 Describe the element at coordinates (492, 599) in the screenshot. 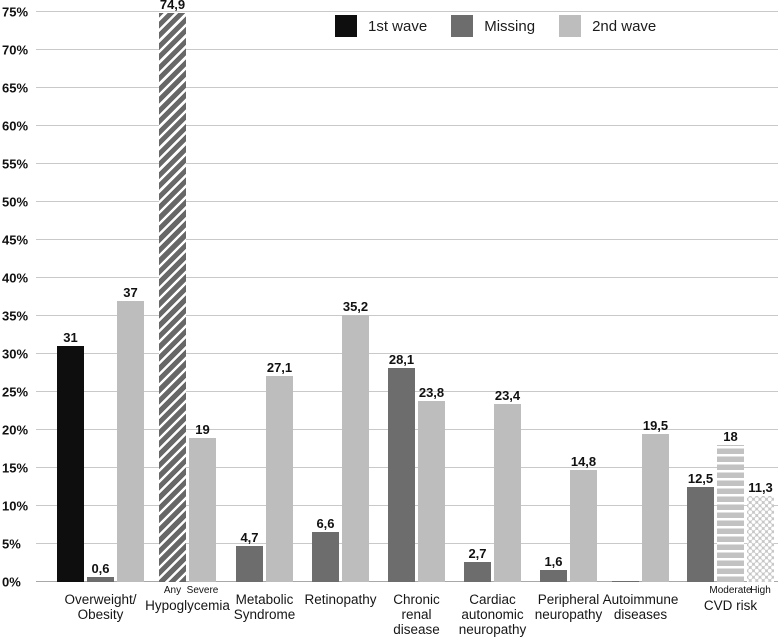

I see `category-label-line: Cardiac` at that location.